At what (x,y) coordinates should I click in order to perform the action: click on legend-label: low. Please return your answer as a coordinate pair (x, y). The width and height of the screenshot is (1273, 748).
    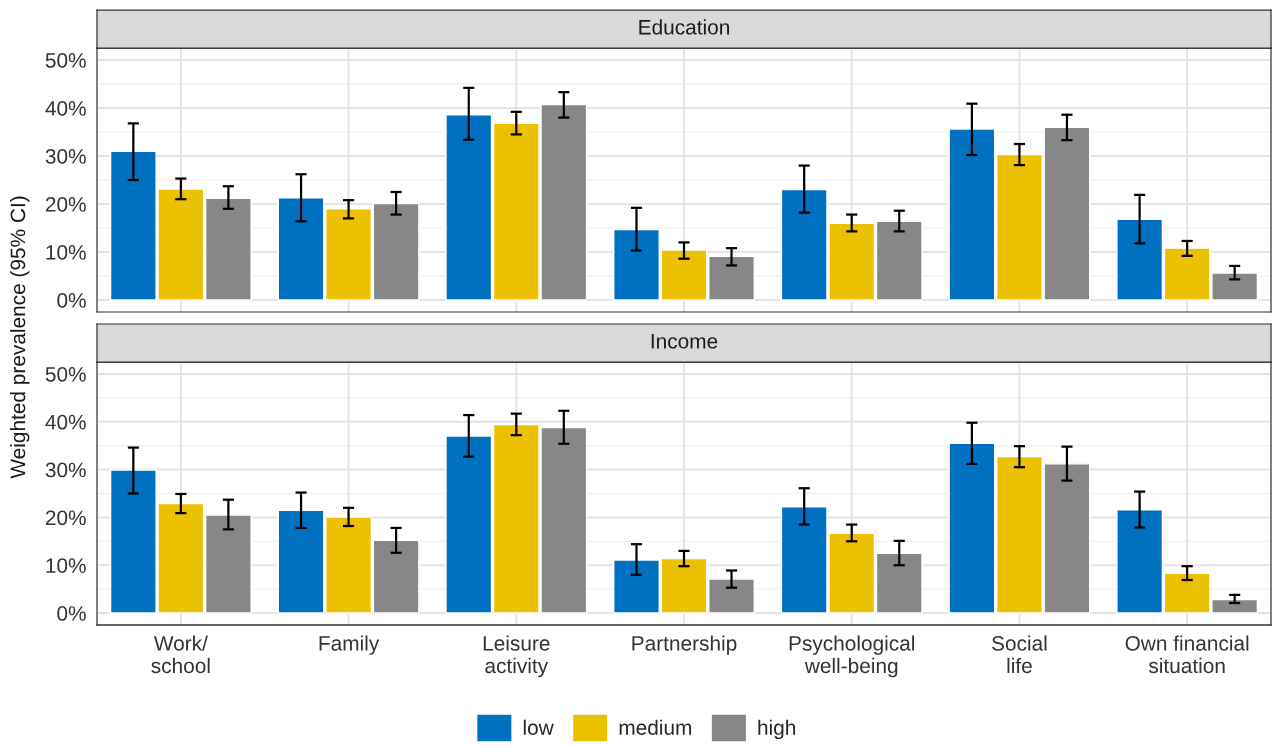
    Looking at the image, I should click on (538, 727).